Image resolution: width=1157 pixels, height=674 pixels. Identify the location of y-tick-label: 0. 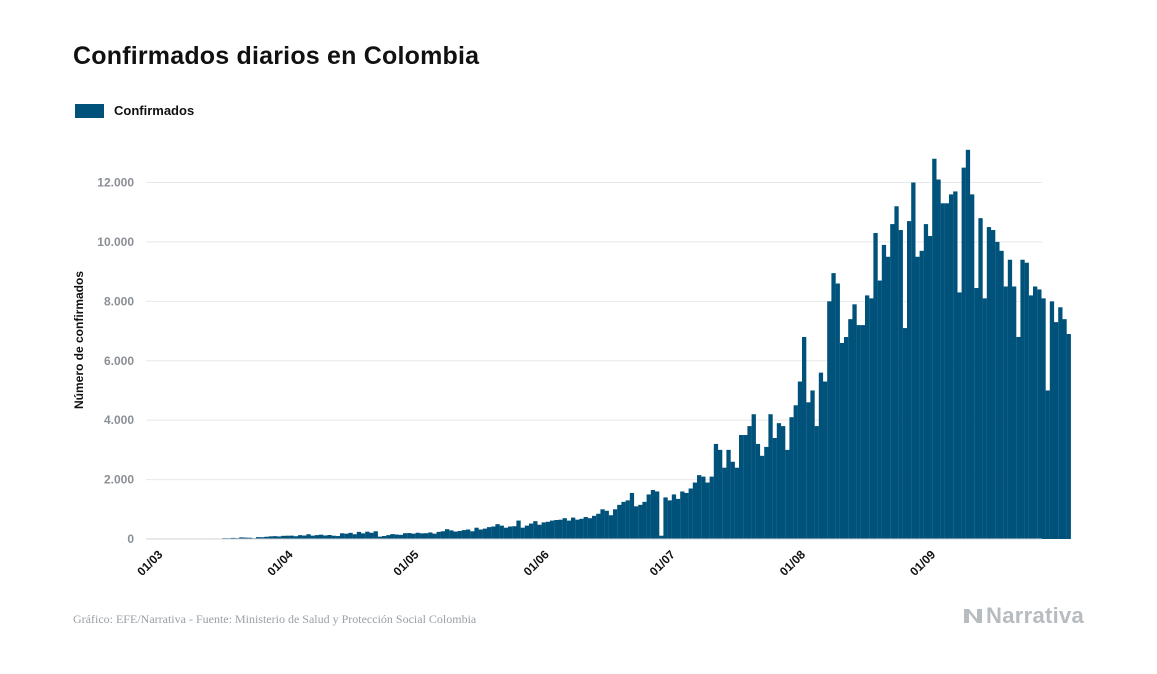
(130, 539).